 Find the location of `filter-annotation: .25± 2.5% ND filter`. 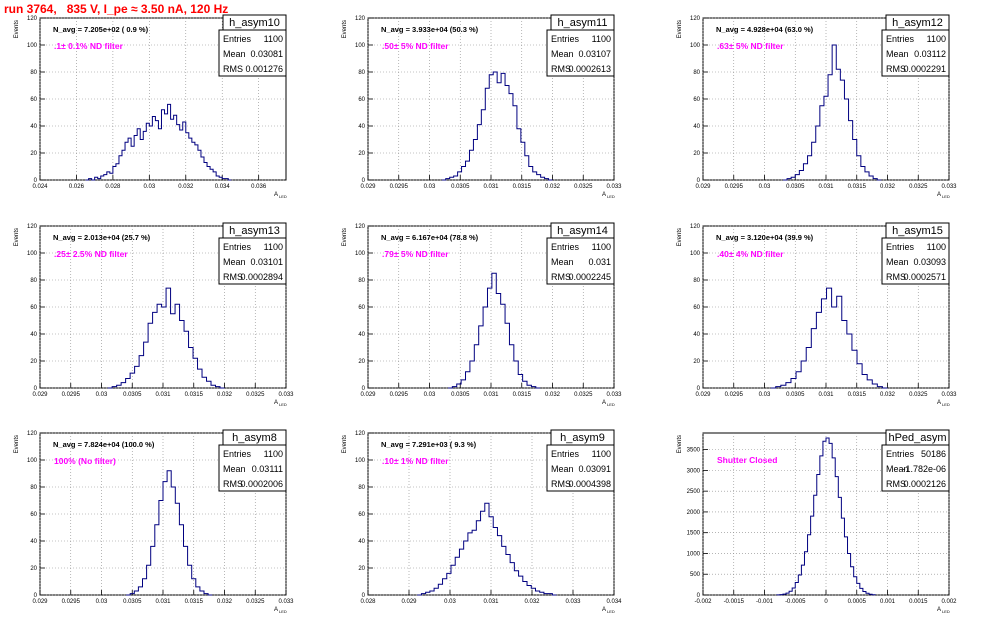

filter-annotation: .25± 2.5% ND filter is located at coordinates (91, 254).